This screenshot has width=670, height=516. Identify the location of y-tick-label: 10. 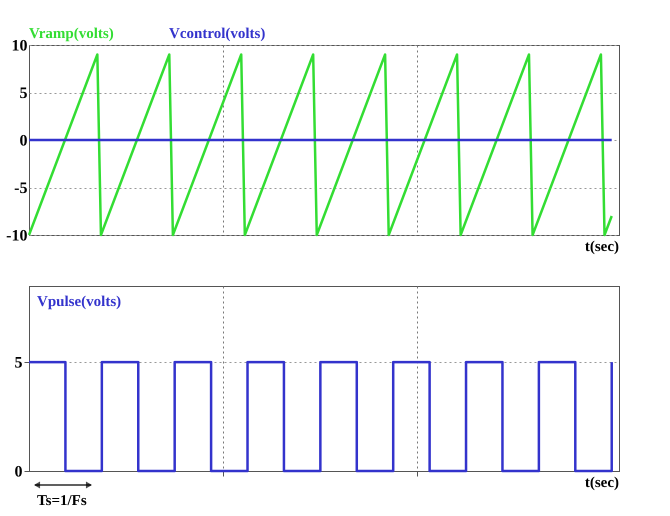
(20, 46).